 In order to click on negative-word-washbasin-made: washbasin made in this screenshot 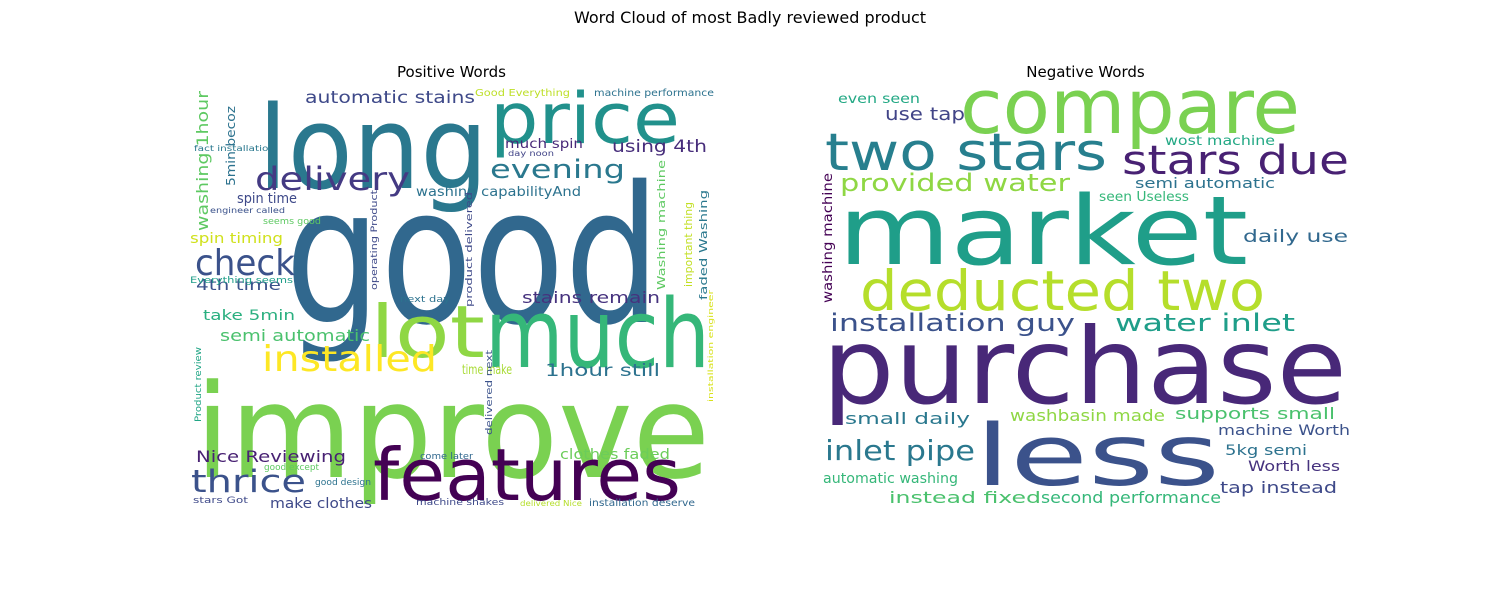, I will do `click(1087, 415)`.